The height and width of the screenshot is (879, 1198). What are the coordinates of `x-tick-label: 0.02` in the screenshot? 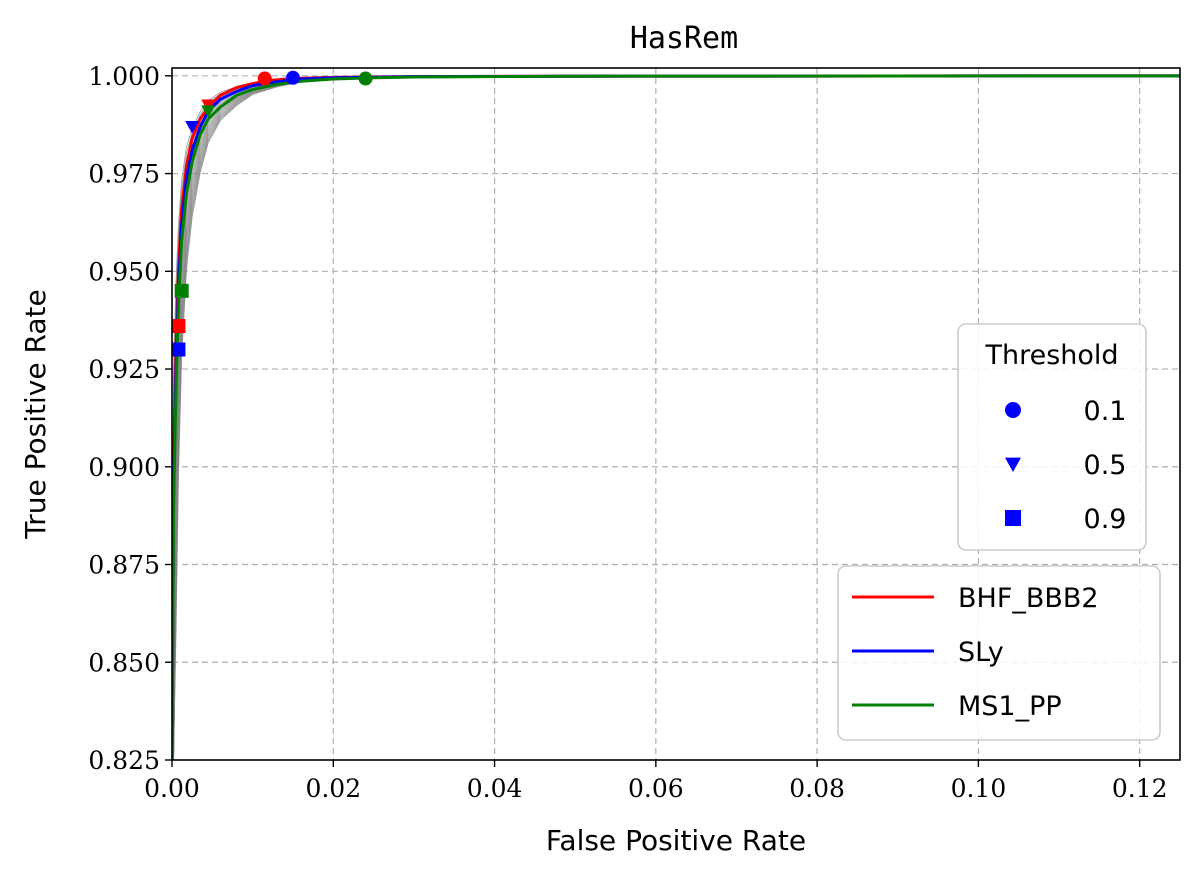 It's located at (333, 788).